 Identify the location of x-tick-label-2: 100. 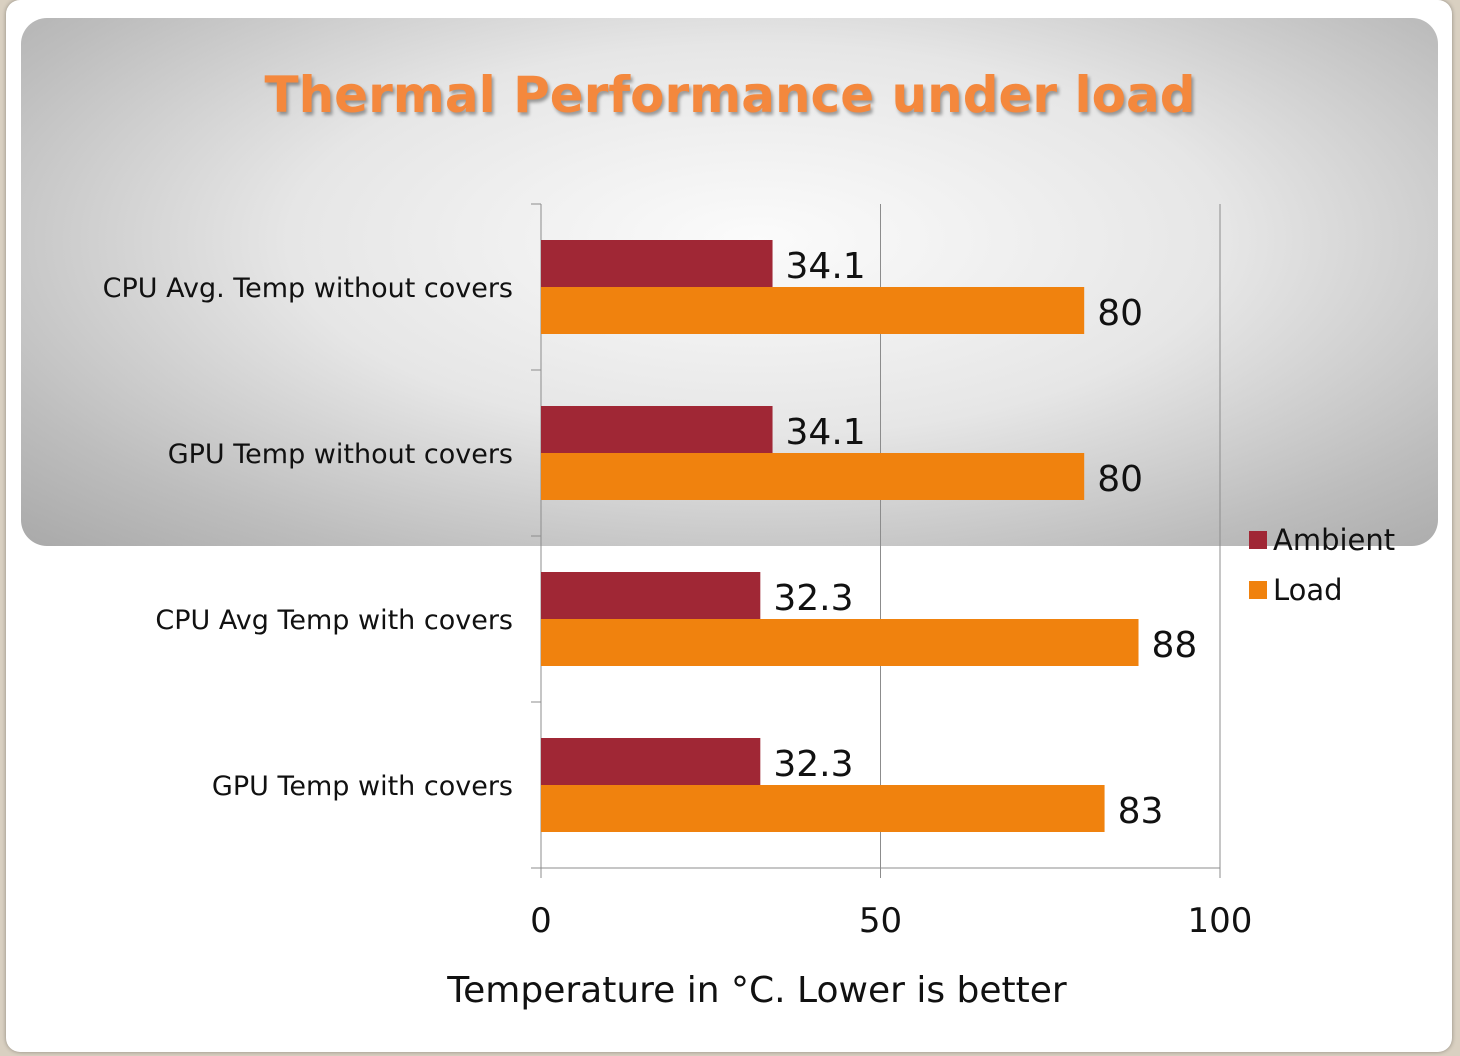
(1220, 921).